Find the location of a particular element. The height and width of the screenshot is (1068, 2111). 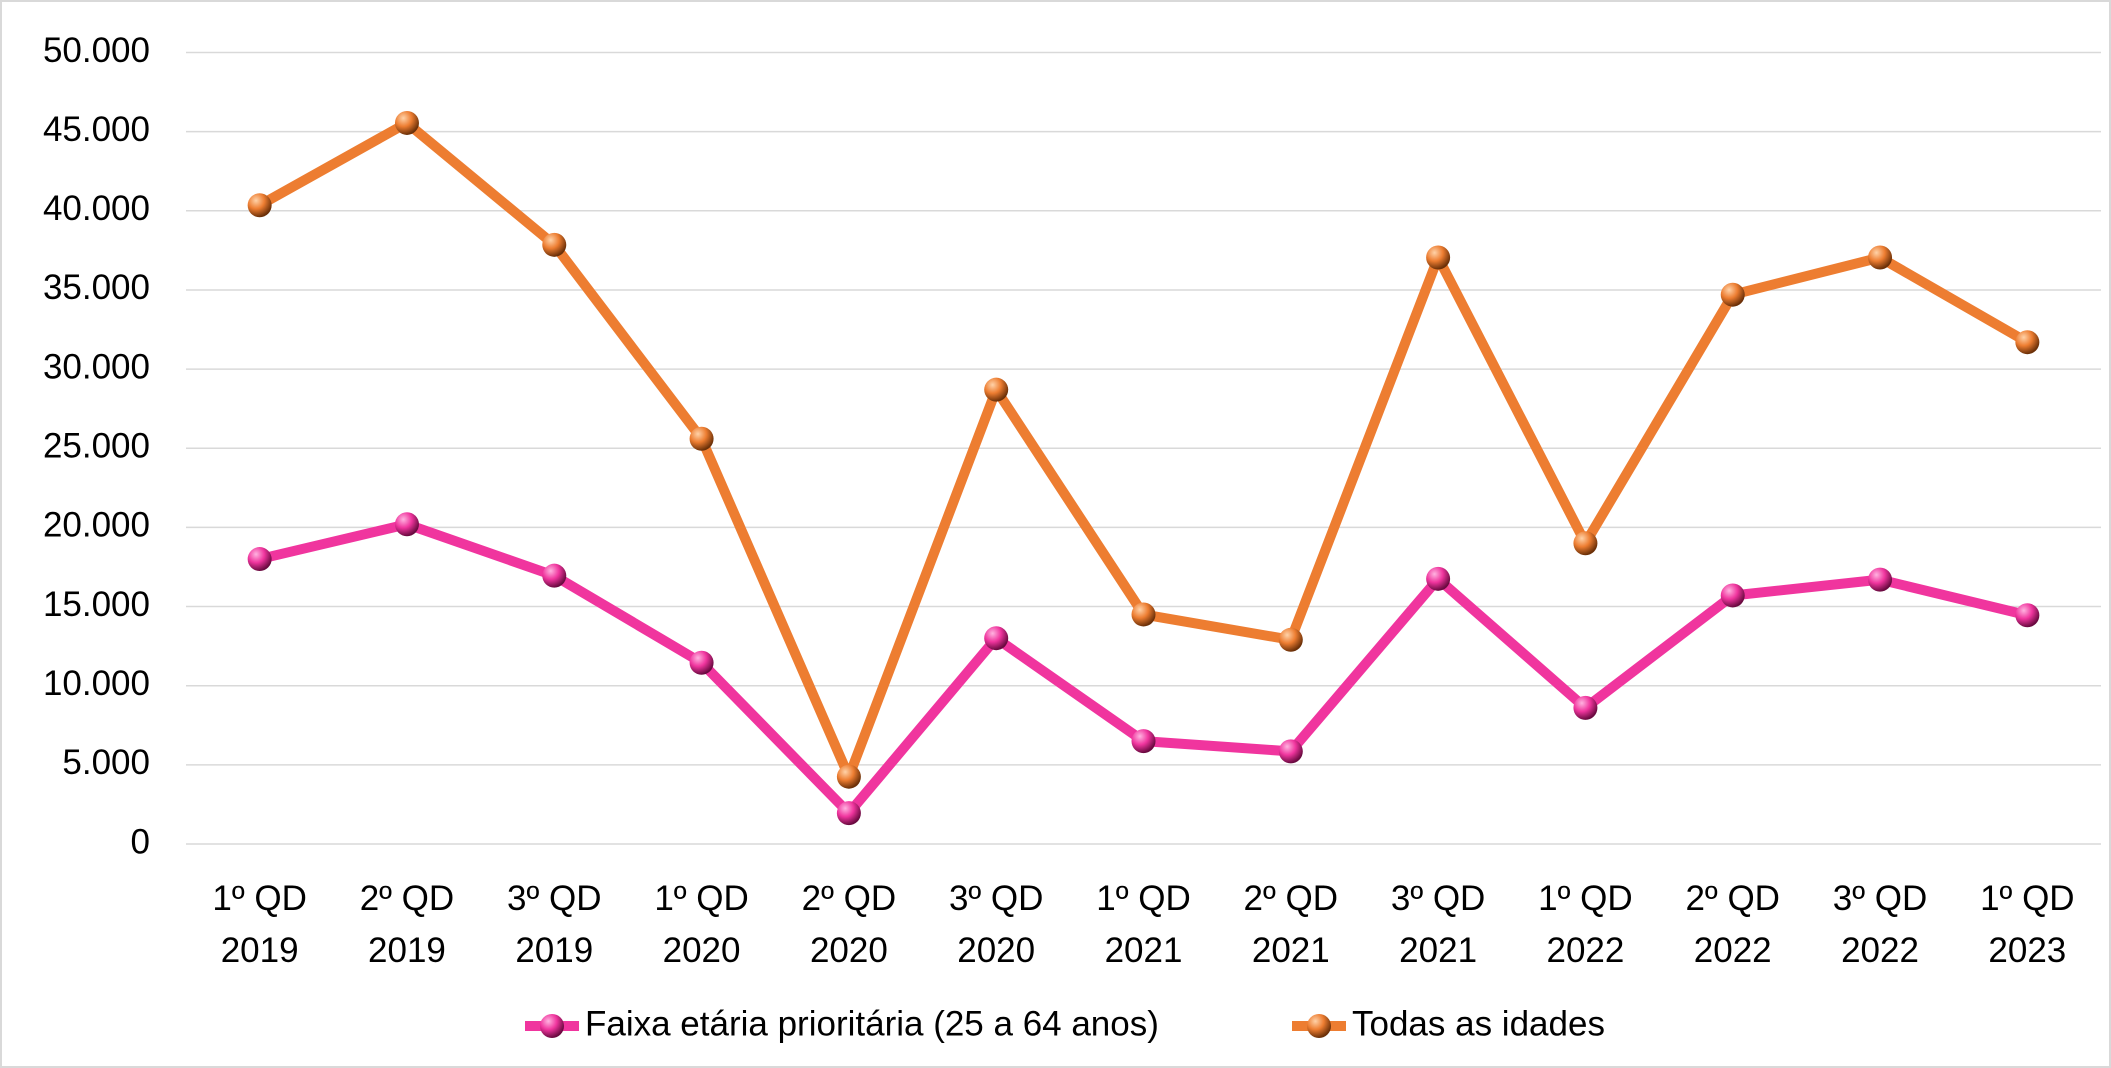

x-tick-label: 1º QD 2020 is located at coordinates (701, 924).